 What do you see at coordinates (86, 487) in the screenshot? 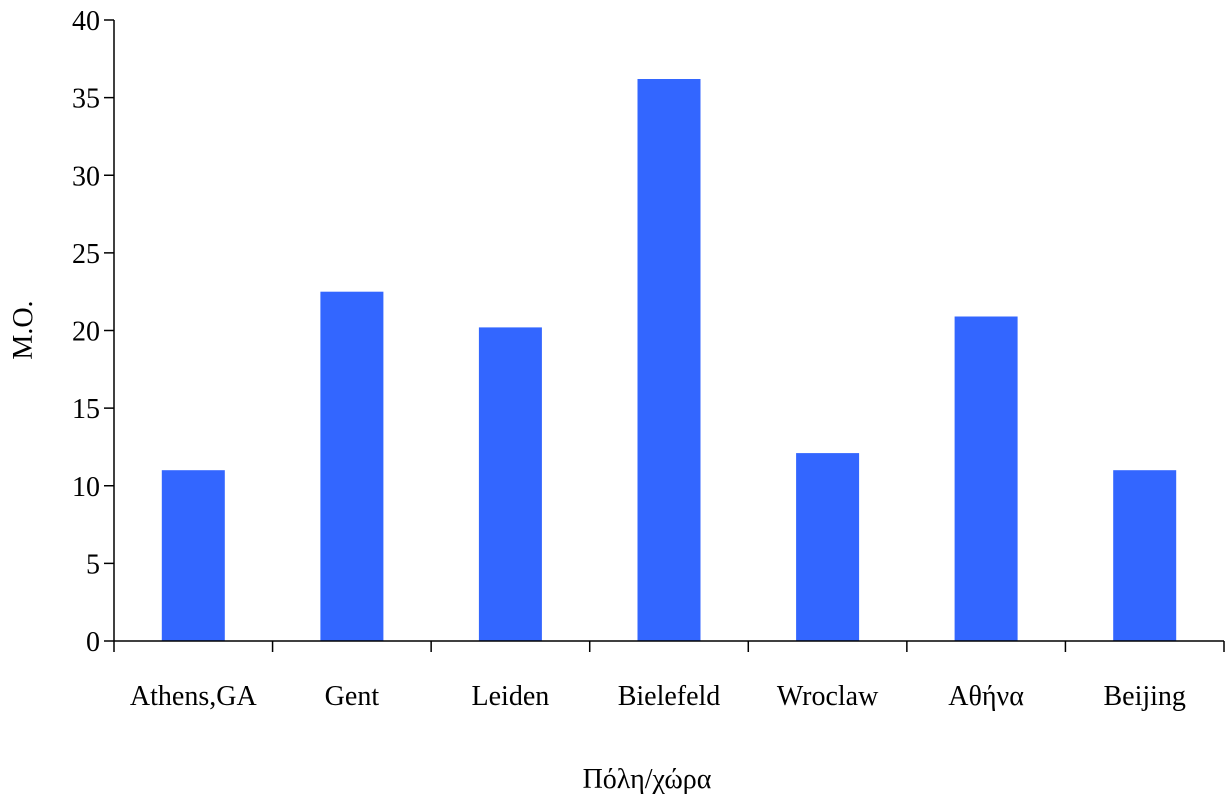
I see `y-tick-label-2: 10` at bounding box center [86, 487].